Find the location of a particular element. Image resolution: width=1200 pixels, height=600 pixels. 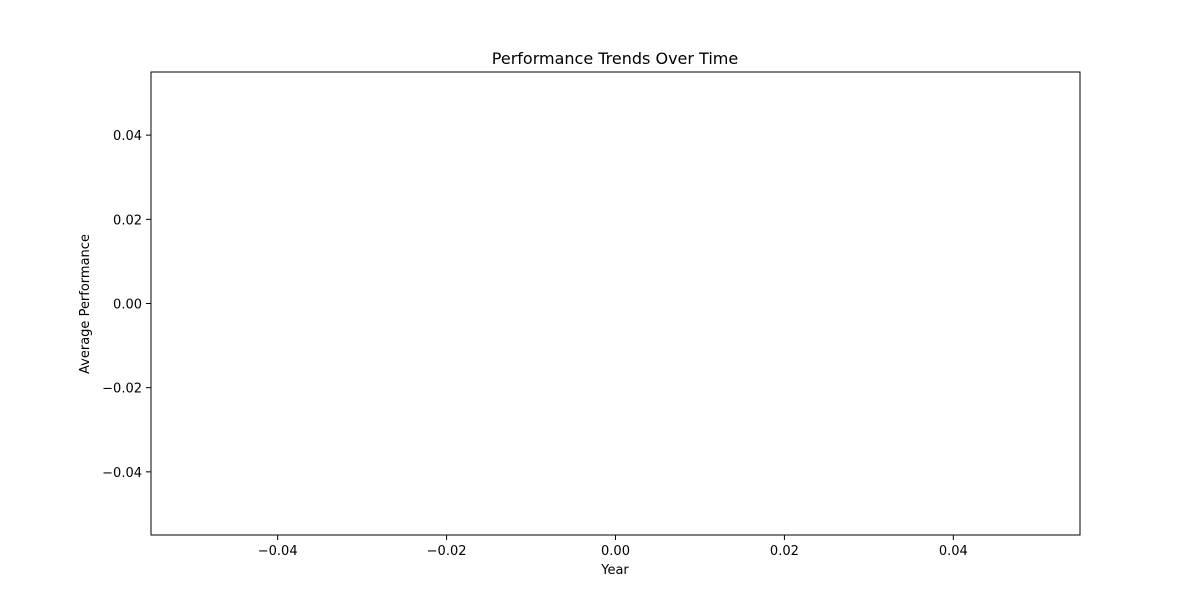

y-tick-label: 0.04 is located at coordinates (127, 136).